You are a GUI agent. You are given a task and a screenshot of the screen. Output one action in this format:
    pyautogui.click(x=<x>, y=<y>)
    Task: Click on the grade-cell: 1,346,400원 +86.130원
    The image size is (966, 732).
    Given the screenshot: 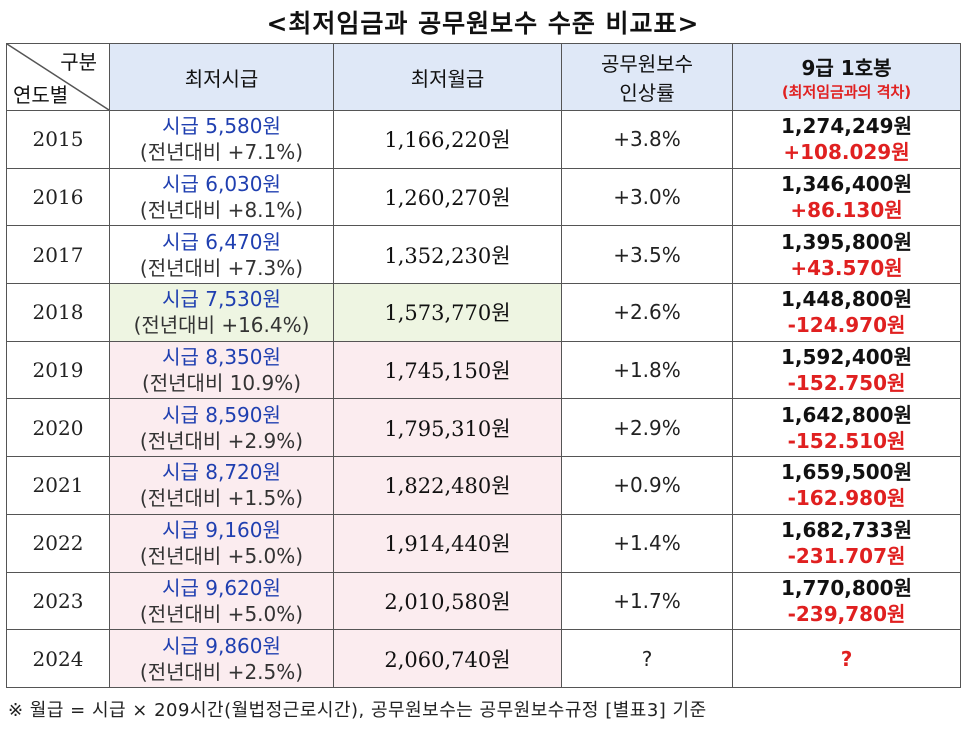 What is the action you would take?
    pyautogui.click(x=846, y=197)
    